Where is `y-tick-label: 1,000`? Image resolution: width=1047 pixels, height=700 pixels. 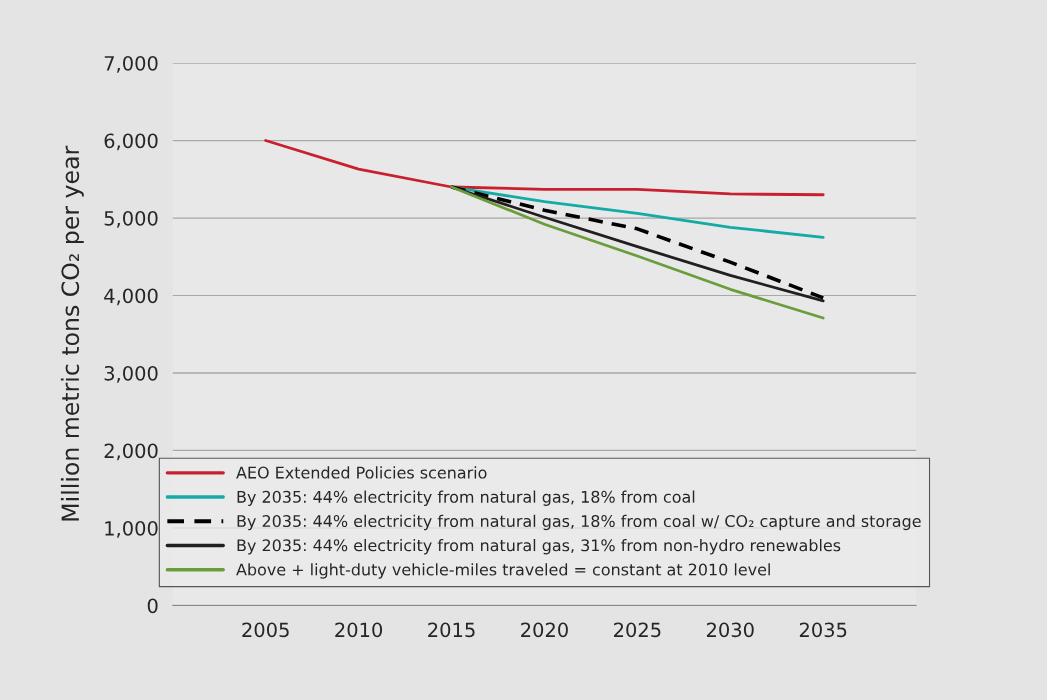
y-tick-label: 1,000 is located at coordinates (131, 529).